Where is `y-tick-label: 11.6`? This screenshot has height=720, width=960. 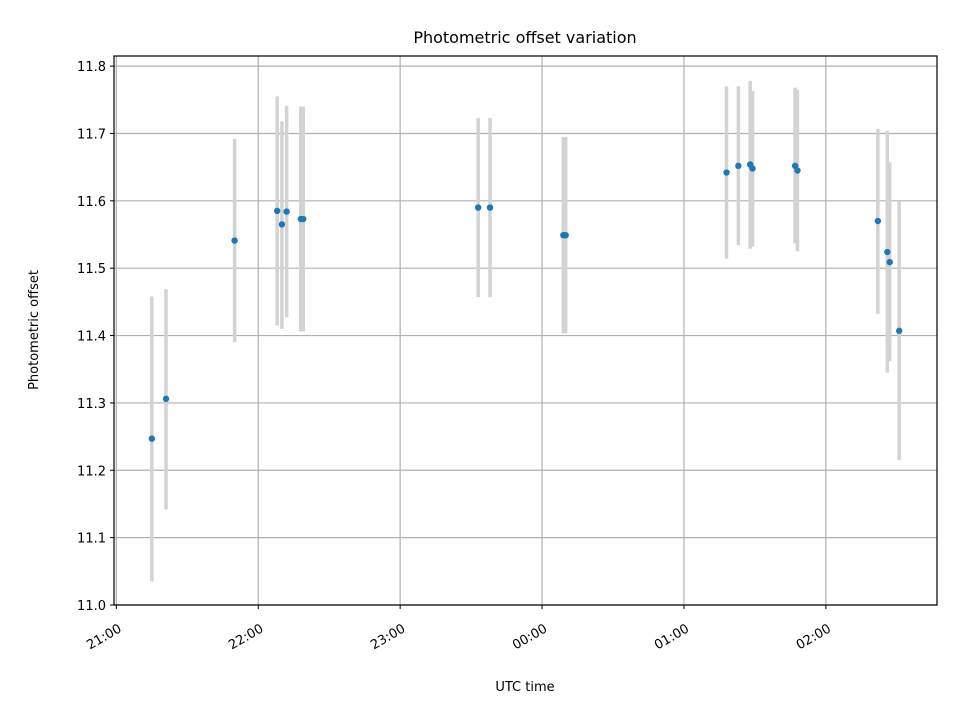
y-tick-label: 11.6 is located at coordinates (91, 202).